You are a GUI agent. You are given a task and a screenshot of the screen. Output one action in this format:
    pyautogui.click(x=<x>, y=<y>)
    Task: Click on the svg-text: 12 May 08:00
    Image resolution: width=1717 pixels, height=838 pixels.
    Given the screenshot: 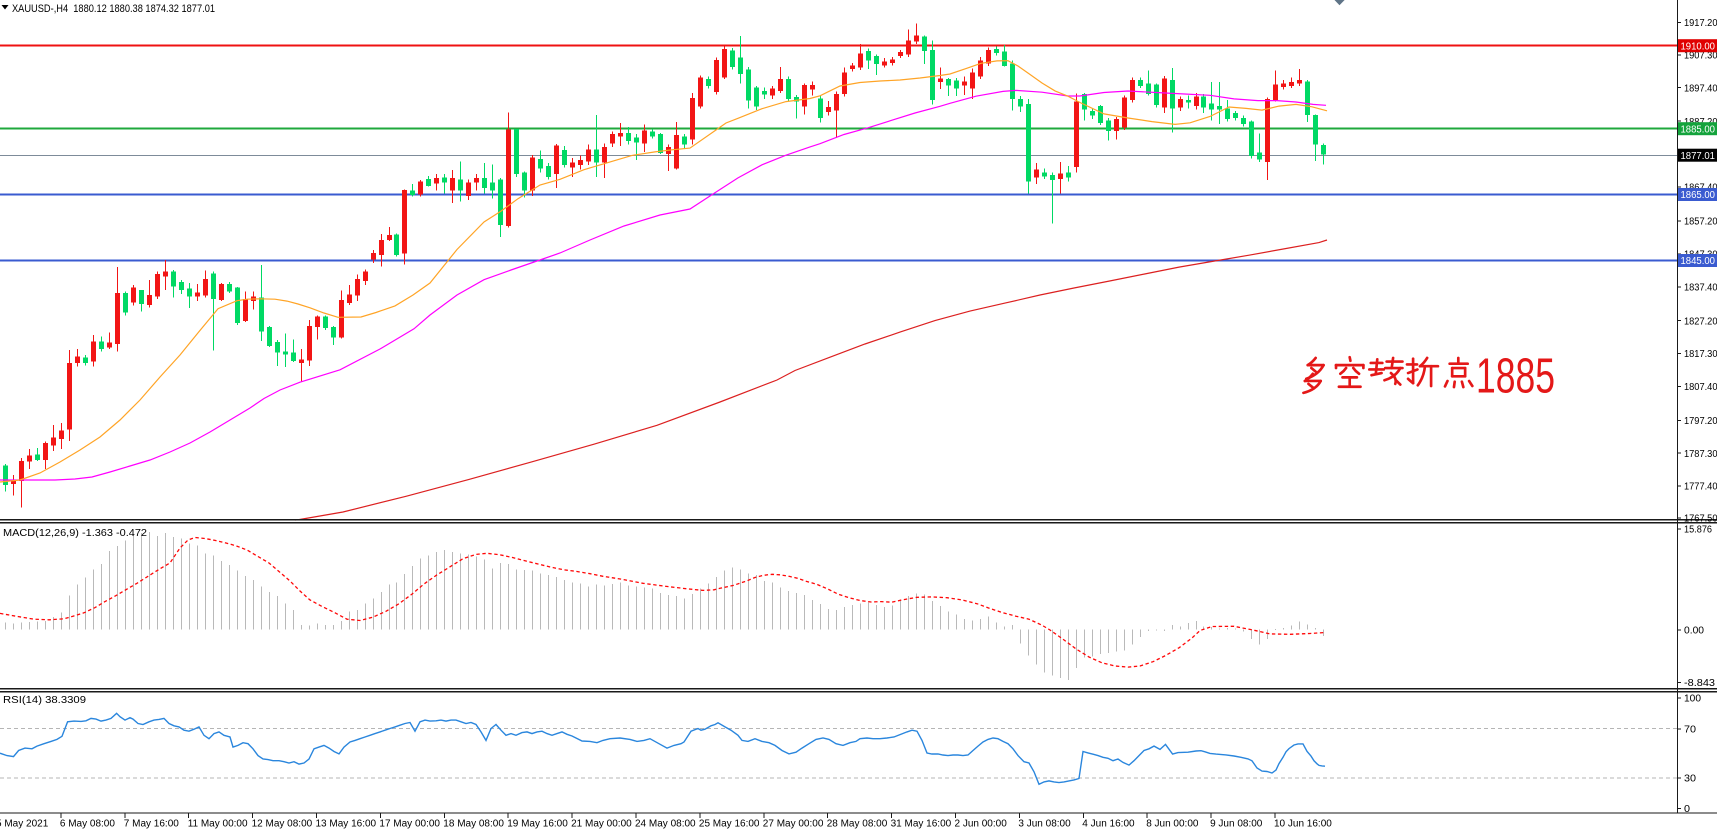 What is the action you would take?
    pyautogui.click(x=282, y=824)
    